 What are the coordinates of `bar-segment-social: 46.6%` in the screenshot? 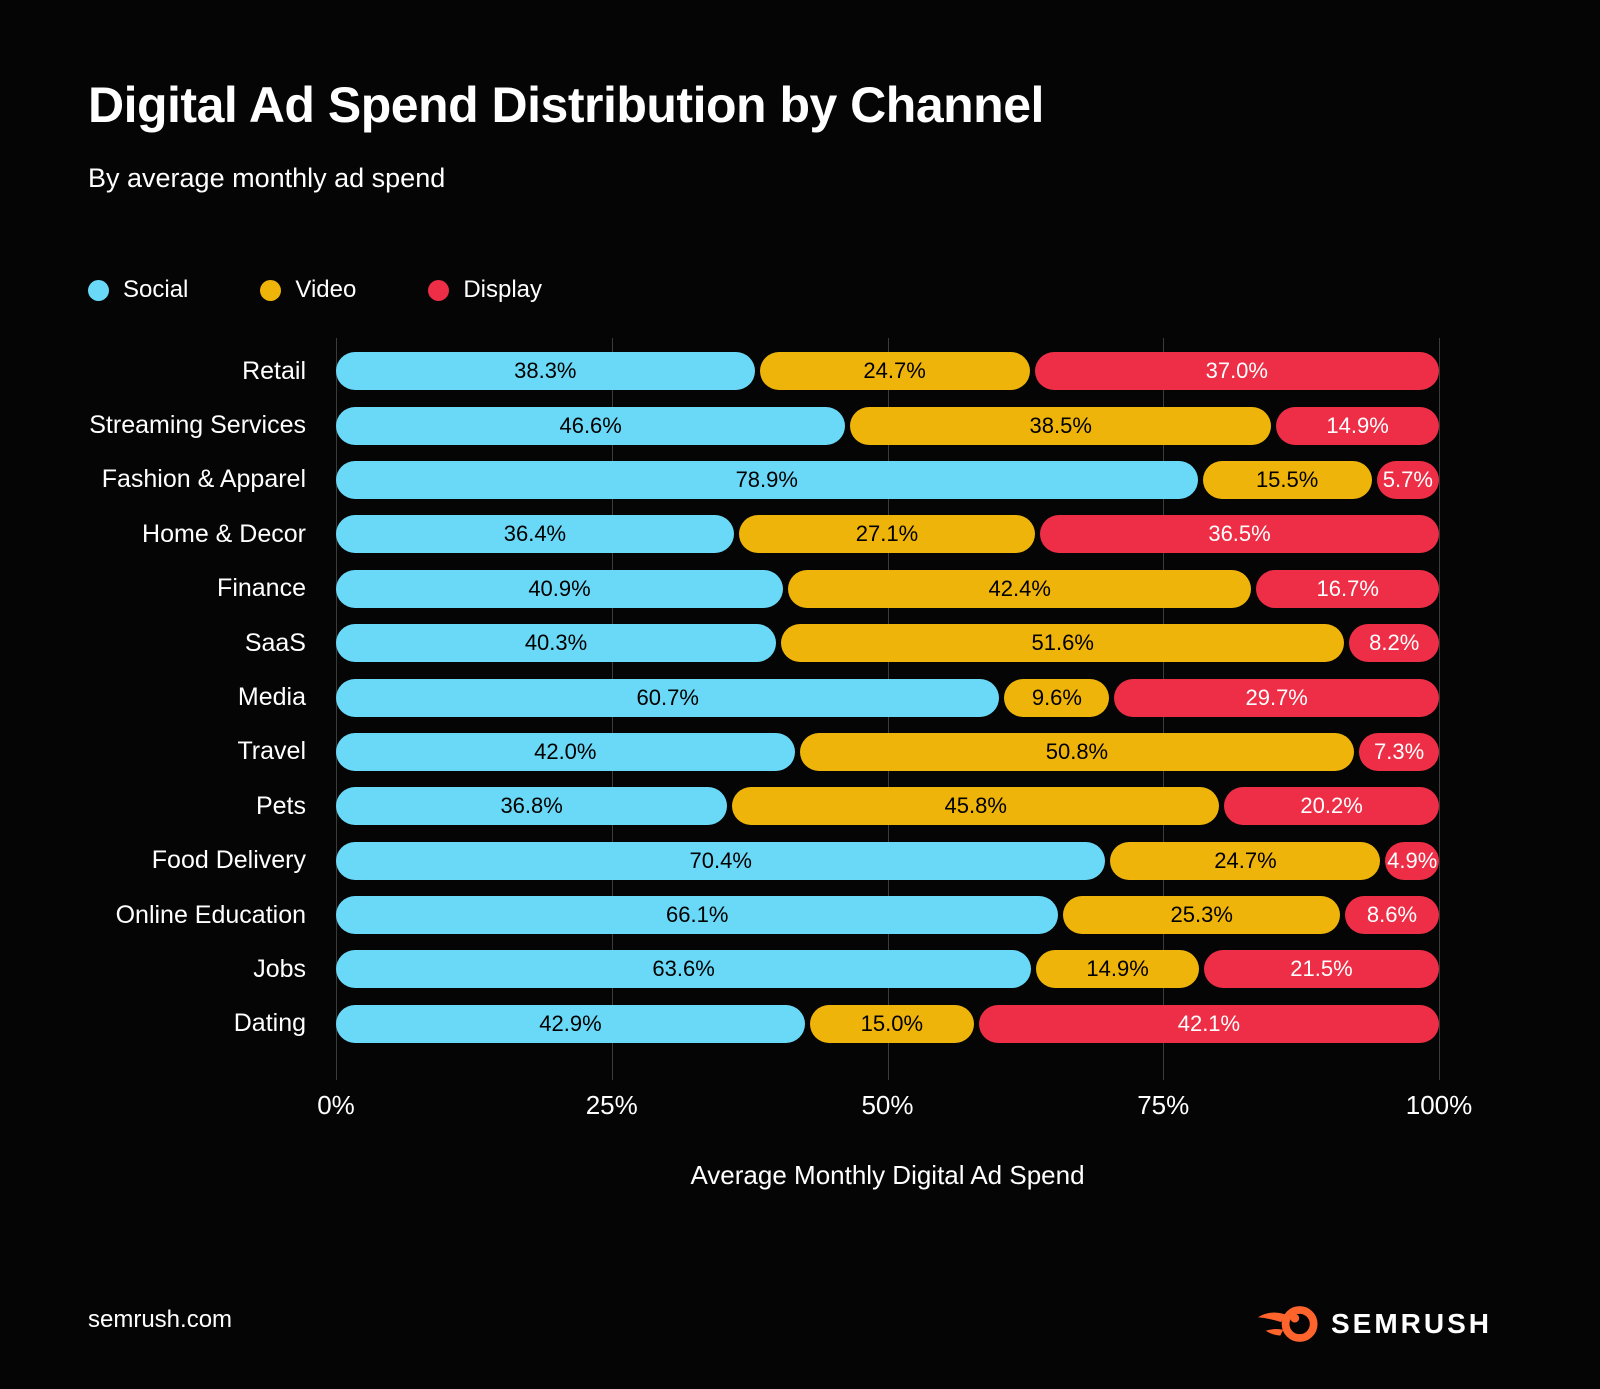 It's located at (591, 425).